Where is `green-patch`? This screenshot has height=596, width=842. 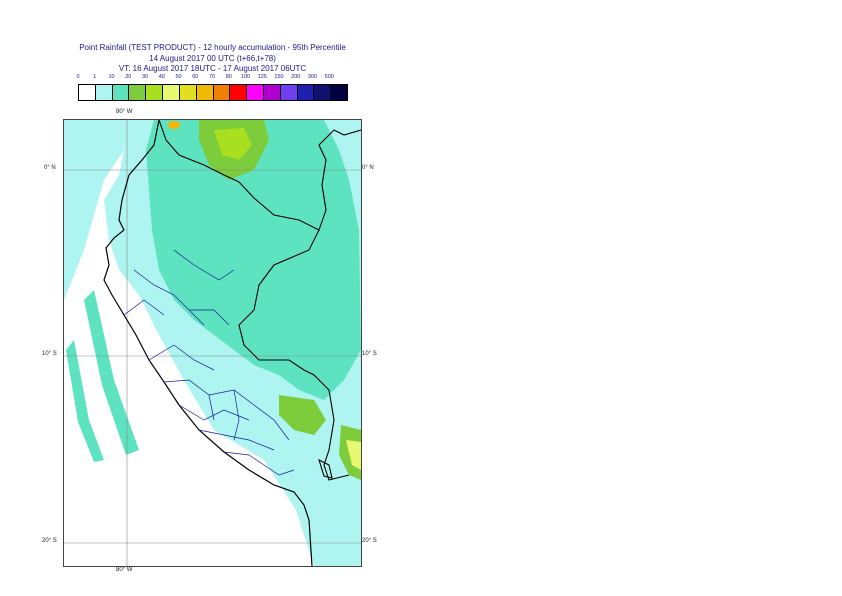
green-patch is located at coordinates (302, 415).